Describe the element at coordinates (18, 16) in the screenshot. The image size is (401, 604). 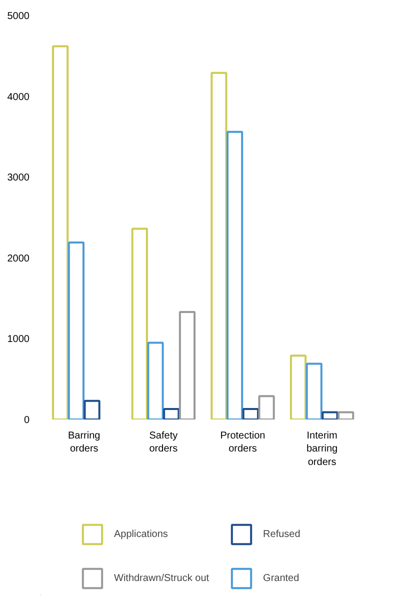
I see `y-tick-label: 5000` at that location.